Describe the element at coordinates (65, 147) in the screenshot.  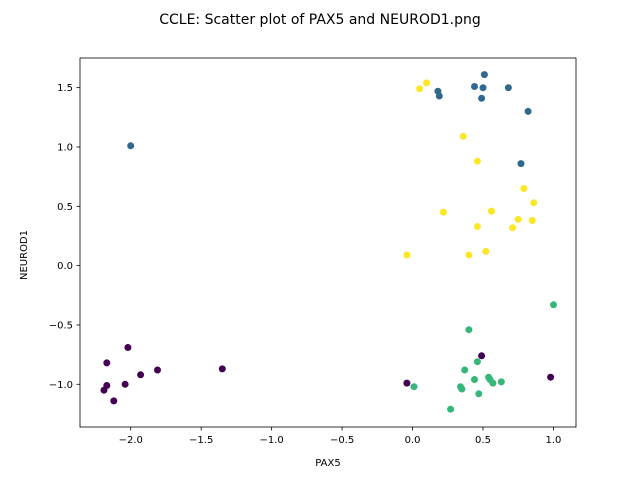
I see `y-tick-label: 1.0` at that location.